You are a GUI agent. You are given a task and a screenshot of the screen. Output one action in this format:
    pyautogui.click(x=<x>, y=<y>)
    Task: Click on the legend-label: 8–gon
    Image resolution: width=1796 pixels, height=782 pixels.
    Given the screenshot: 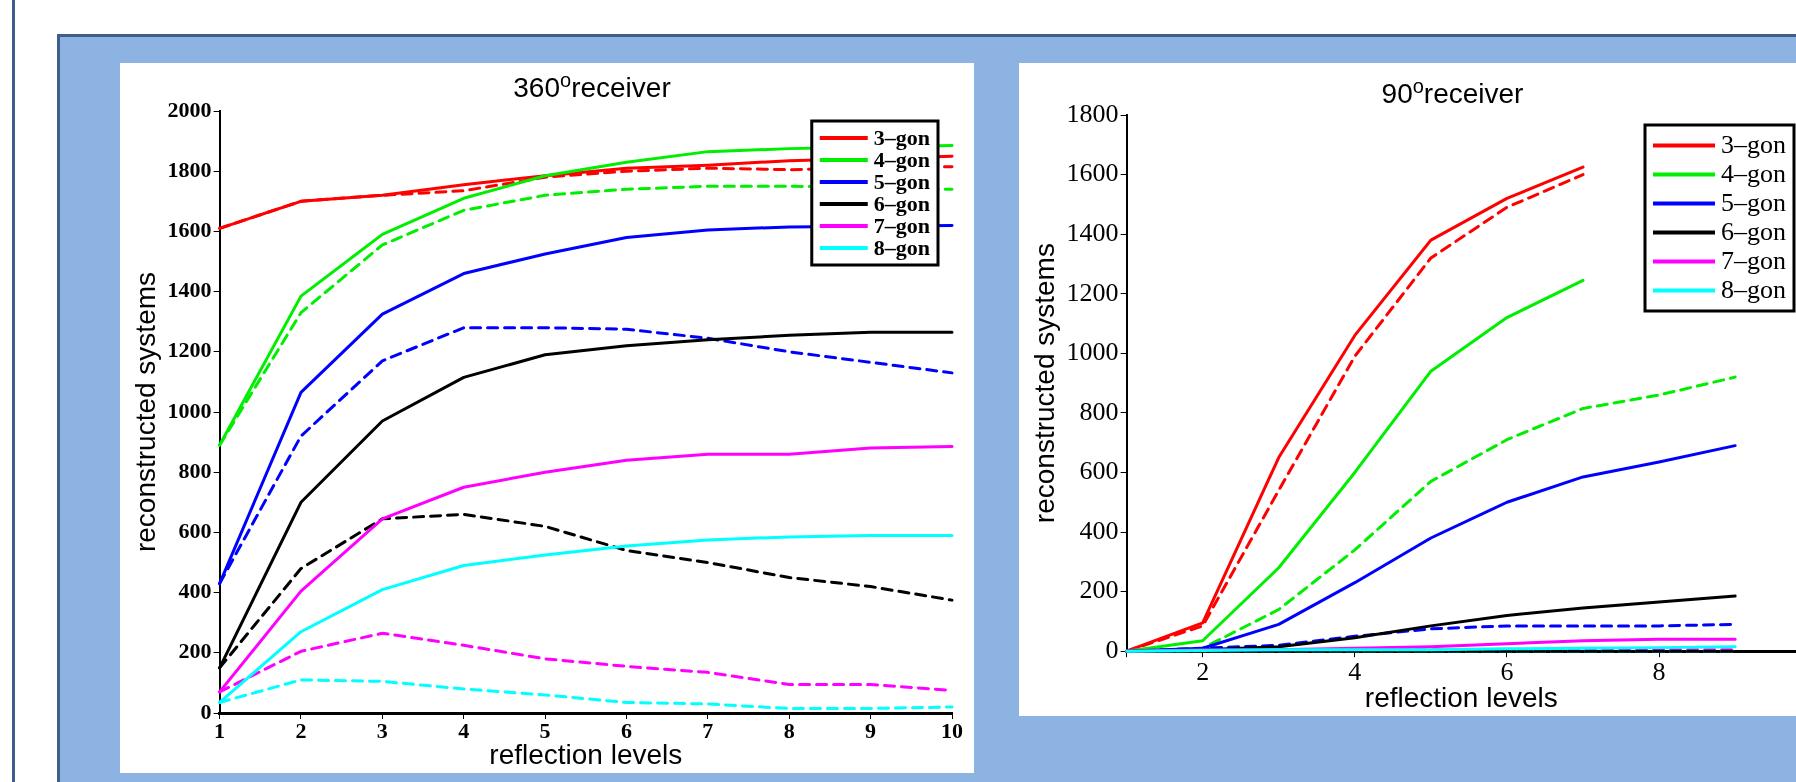 What is the action you would take?
    pyautogui.click(x=1753, y=290)
    